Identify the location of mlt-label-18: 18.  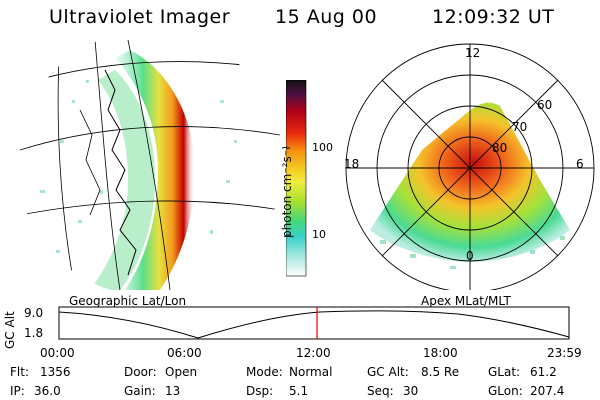
(352, 164).